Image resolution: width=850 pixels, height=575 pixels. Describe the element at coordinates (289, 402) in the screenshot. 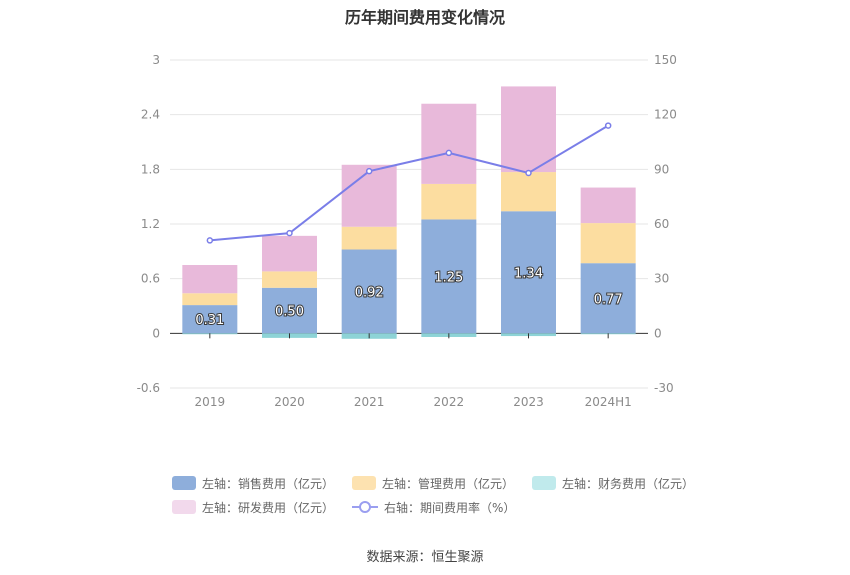

I see `x-axis-tick-label: 2020` at that location.